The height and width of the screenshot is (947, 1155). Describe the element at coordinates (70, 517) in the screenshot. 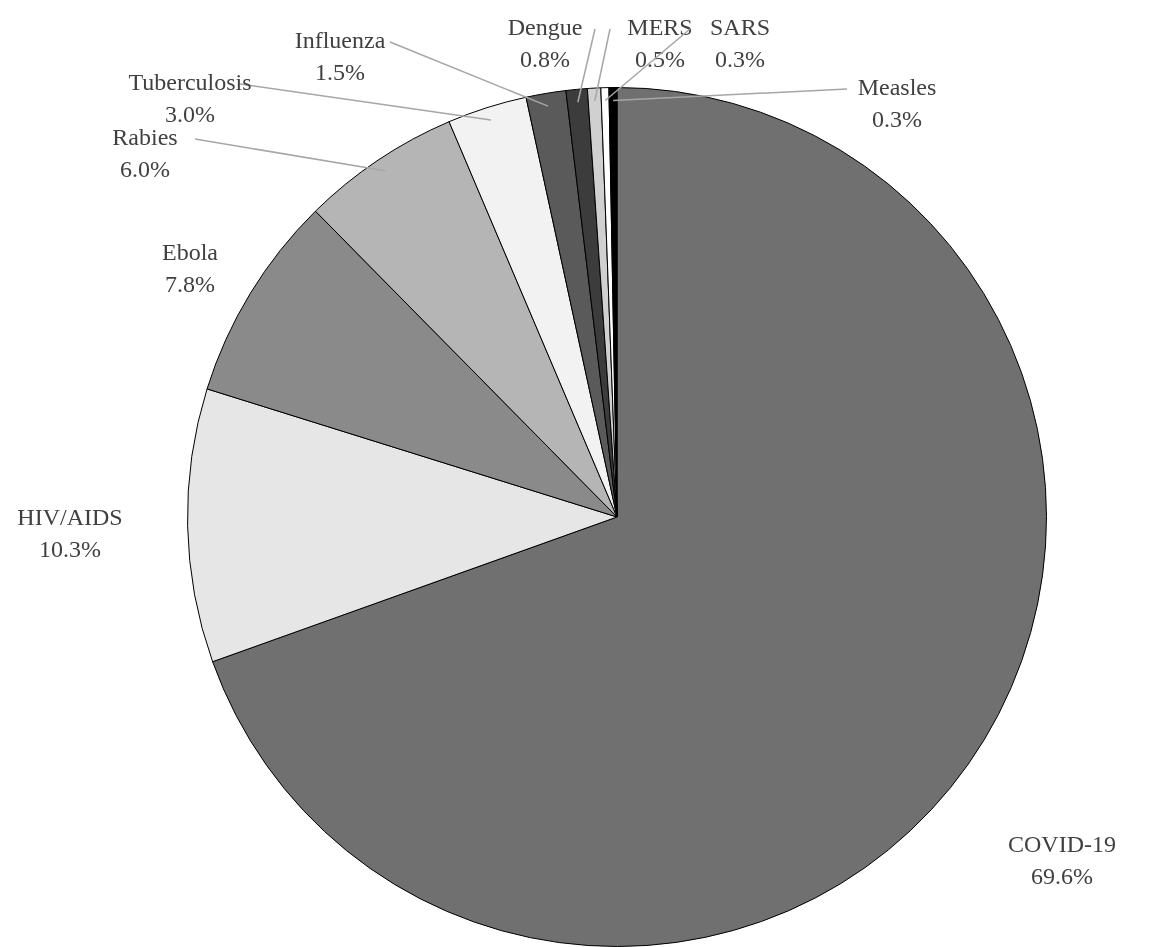

I see `slice-label: HIV/AIDS` at that location.